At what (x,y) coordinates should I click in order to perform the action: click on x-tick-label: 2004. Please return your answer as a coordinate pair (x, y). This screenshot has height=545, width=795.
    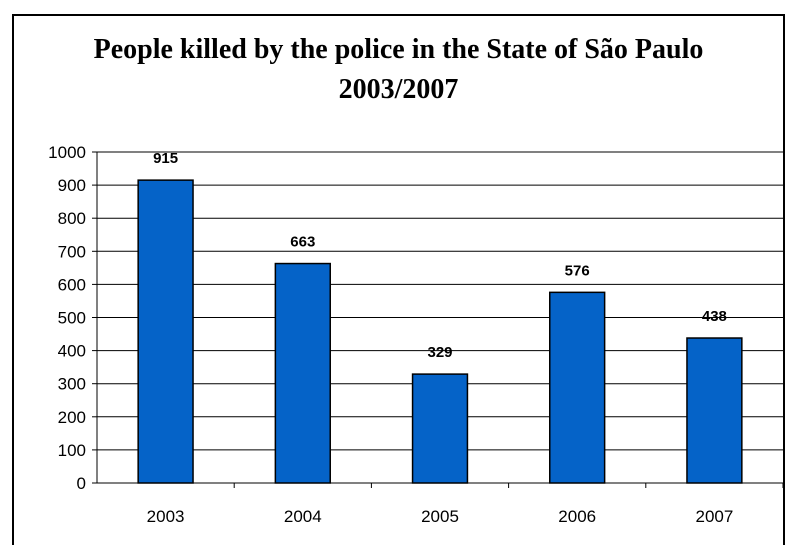
    Looking at the image, I should click on (303, 516).